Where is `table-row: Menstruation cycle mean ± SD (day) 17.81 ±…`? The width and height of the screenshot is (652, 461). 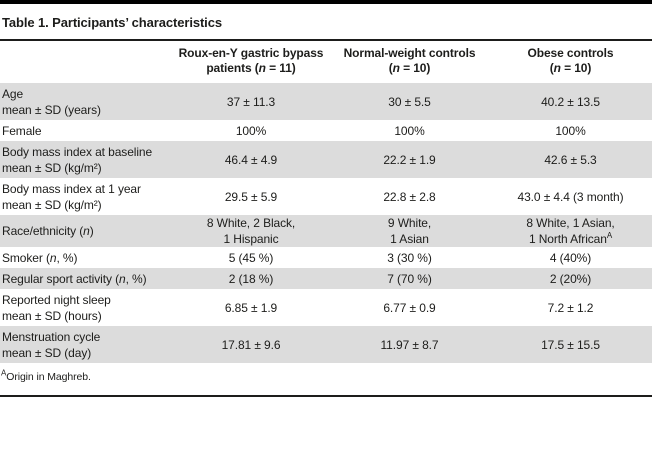
table-row: Menstruation cycle mean ± SD (day) 17.81 ±… is located at coordinates (326, 344).